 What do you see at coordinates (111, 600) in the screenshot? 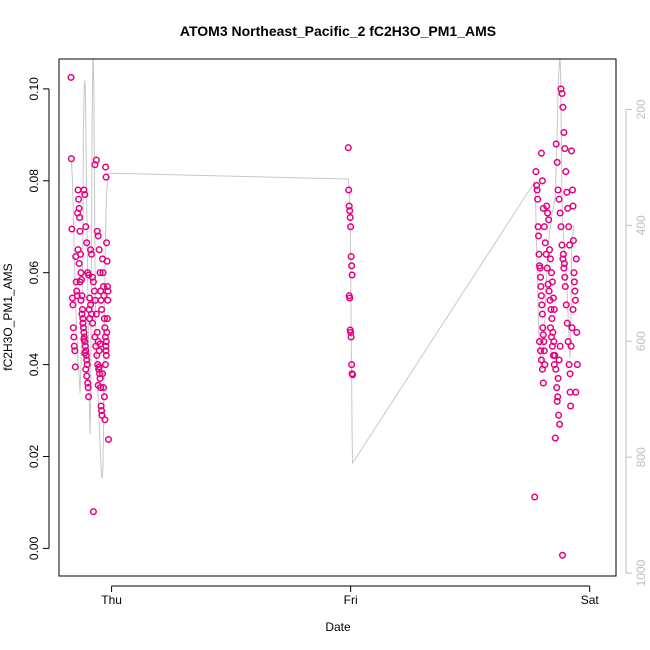
I see `x-tick-label: Thu` at bounding box center [111, 600].